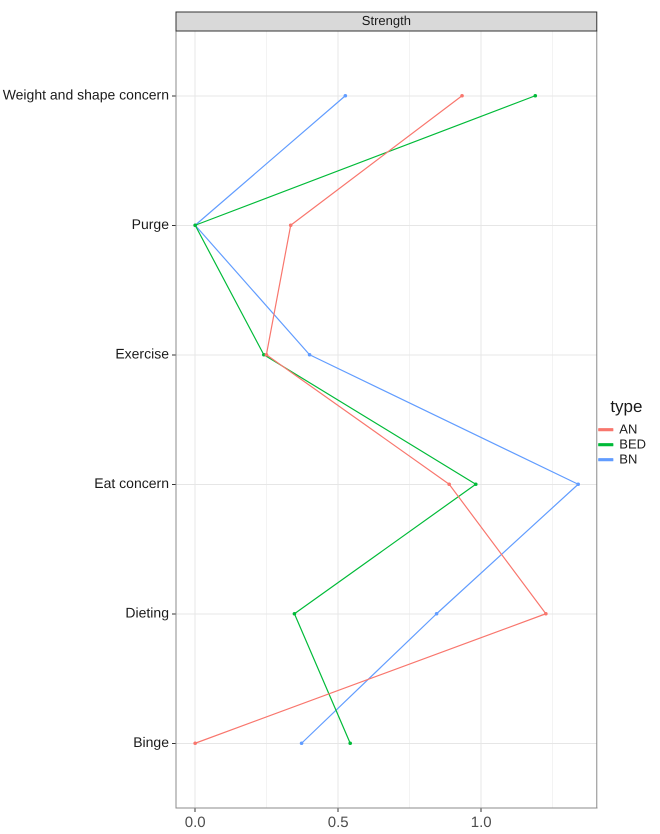 Image resolution: width=660 pixels, height=834 pixels. What do you see at coordinates (142, 354) in the screenshot?
I see `y-tick-label: Exercise` at bounding box center [142, 354].